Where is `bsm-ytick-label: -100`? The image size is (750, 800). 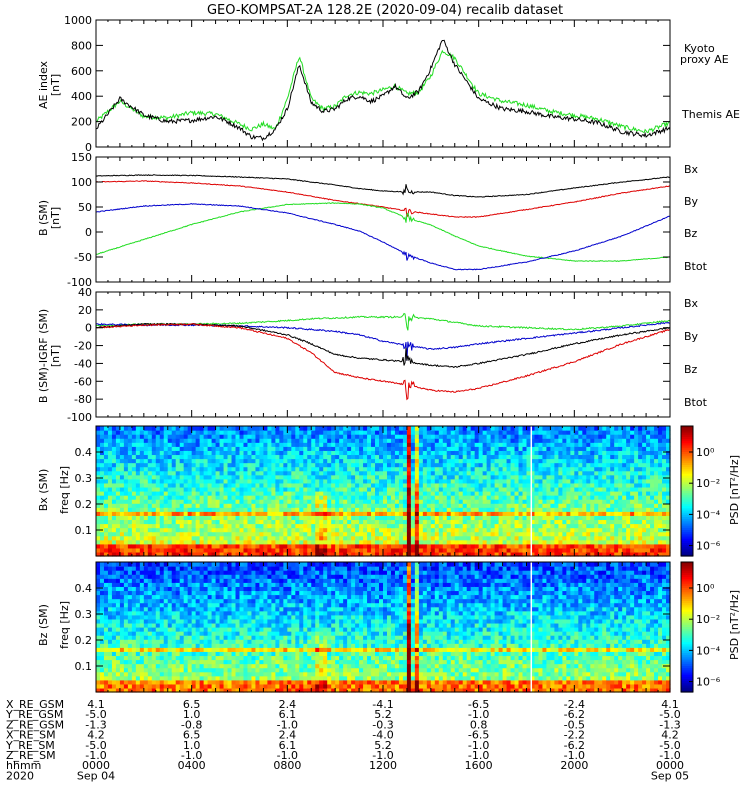 bsm-ytick-label: -100 is located at coordinates (79, 282).